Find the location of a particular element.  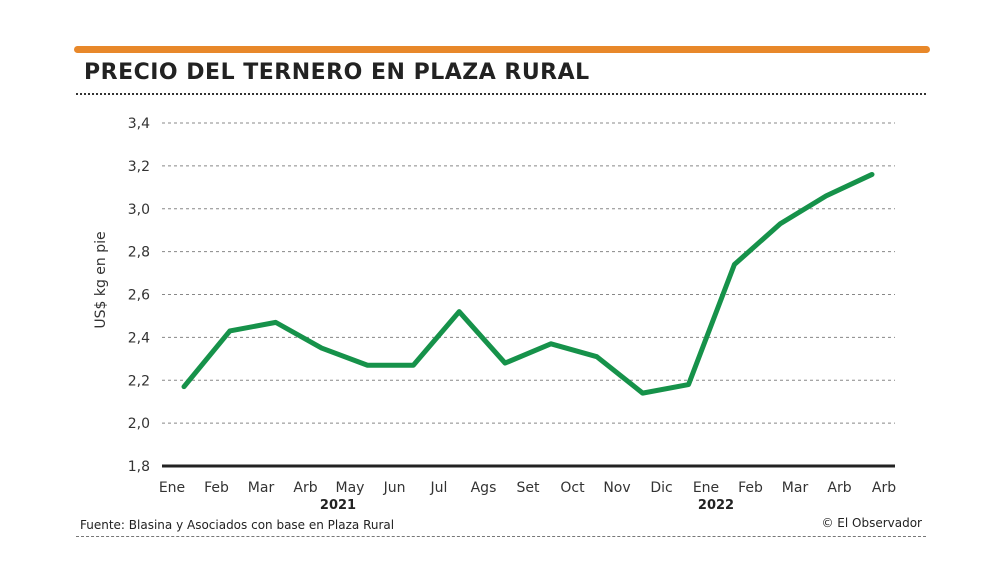

y-tick-label: 3,2 is located at coordinates (139, 167).